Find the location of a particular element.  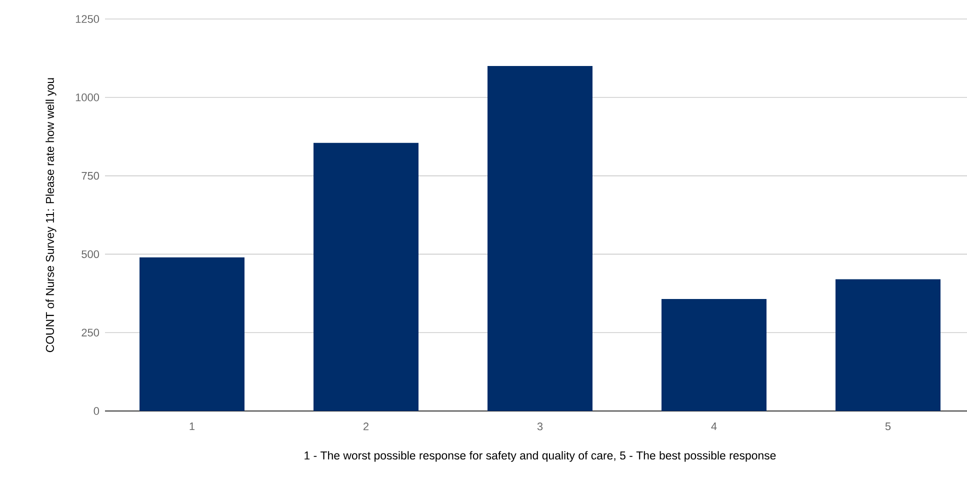

x-tick-label: 1 is located at coordinates (192, 426).